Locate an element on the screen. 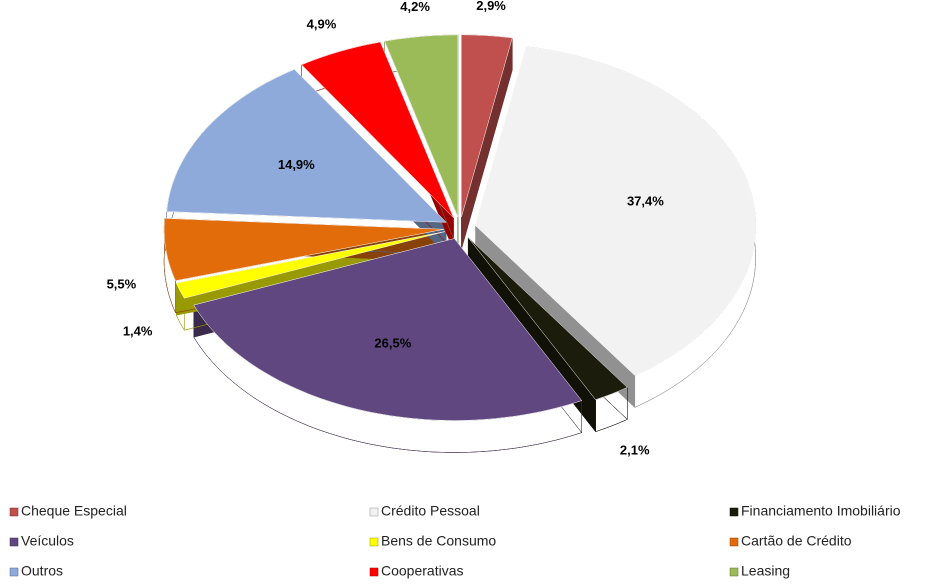 This screenshot has height=584, width=940. value-label: 2,9% is located at coordinates (491, 6).